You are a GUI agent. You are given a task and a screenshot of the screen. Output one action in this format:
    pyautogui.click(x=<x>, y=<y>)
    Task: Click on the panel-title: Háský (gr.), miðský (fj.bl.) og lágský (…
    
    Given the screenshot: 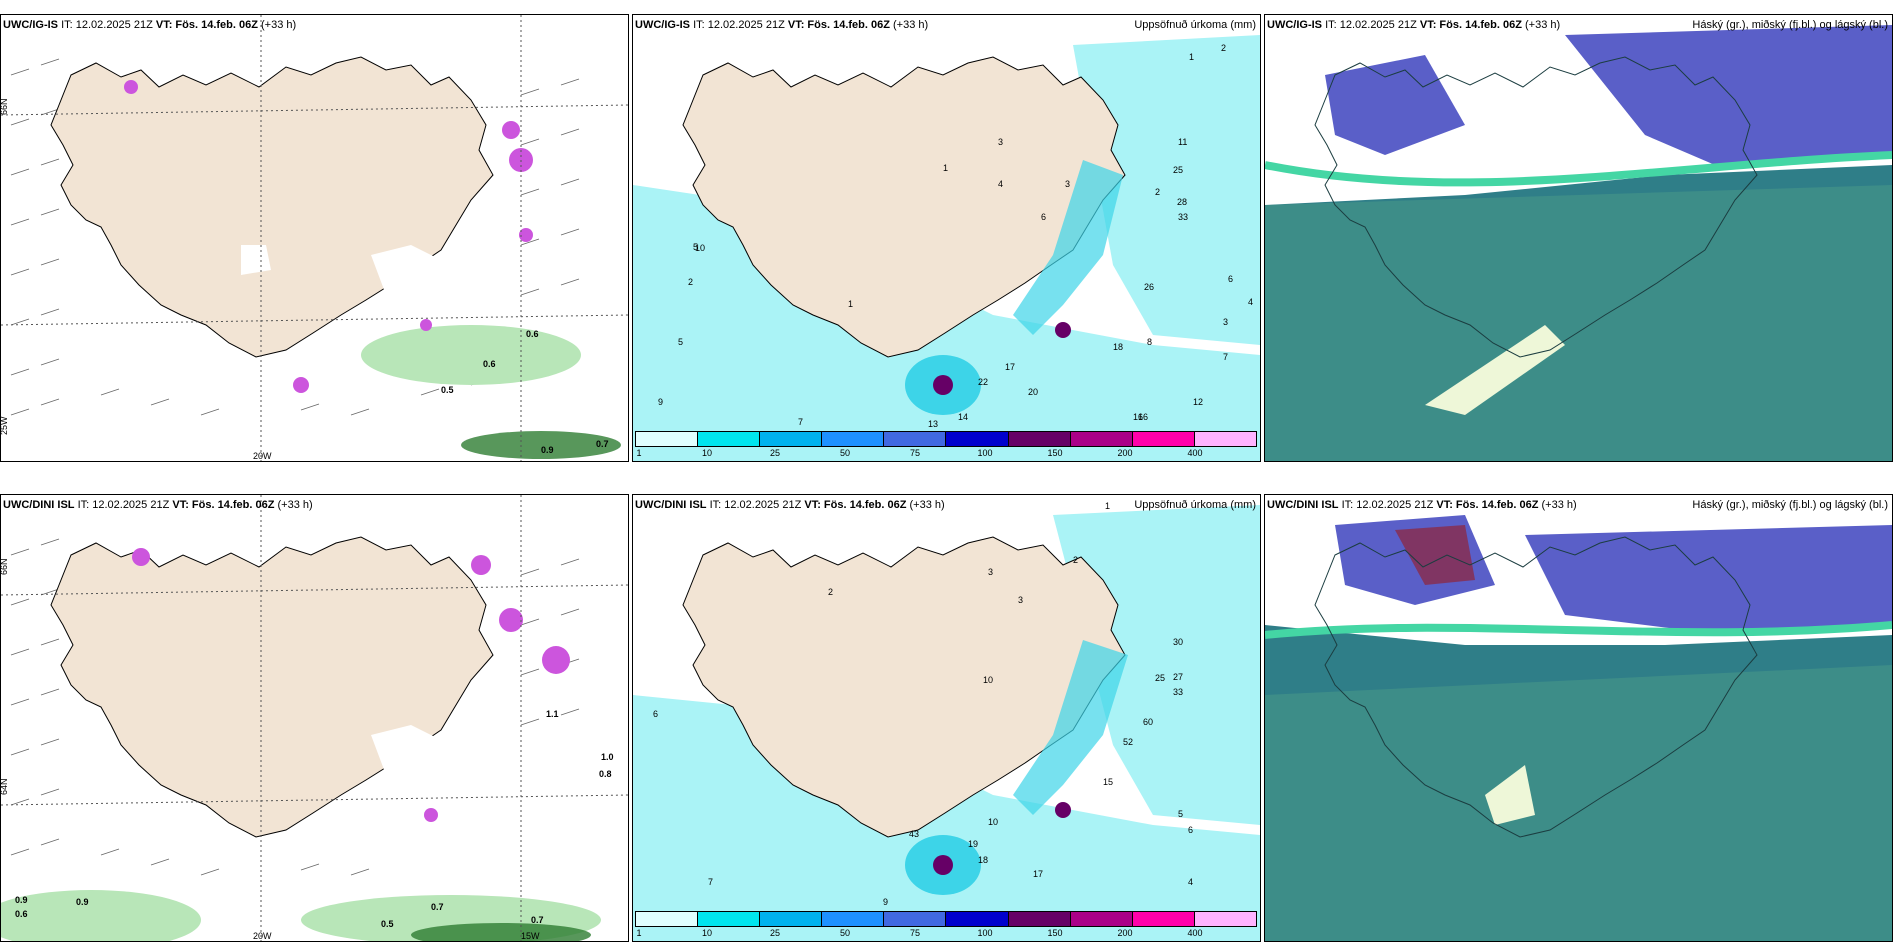 What is the action you would take?
    pyautogui.click(x=1790, y=25)
    